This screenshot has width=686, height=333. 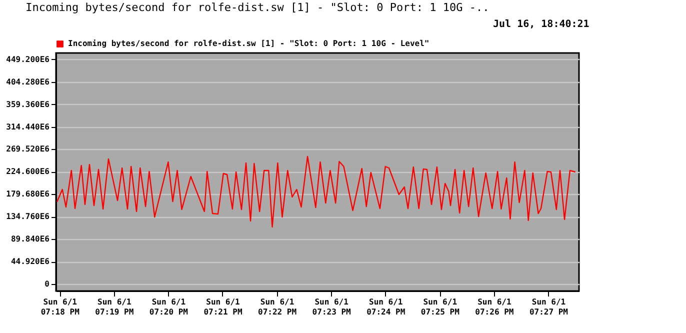 What do you see at coordinates (548, 307) in the screenshot?
I see `x-tick-label: Sun 6/1 07:27 PM` at bounding box center [548, 307].